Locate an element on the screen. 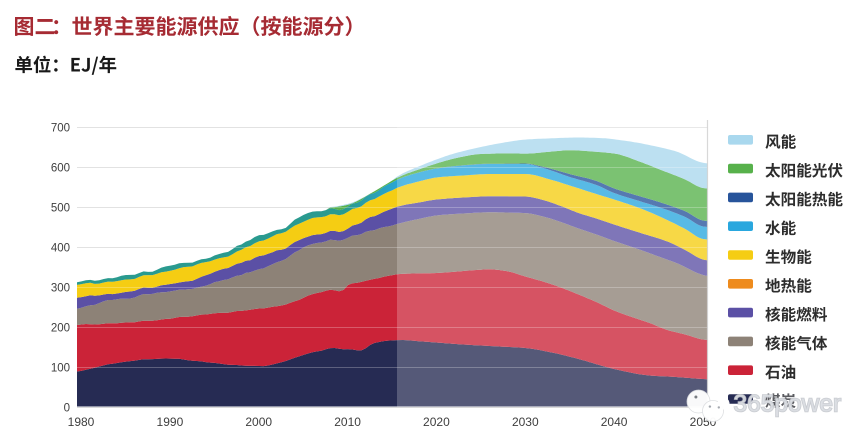 The image size is (860, 446). svg-text: 0 is located at coordinates (67, 409).